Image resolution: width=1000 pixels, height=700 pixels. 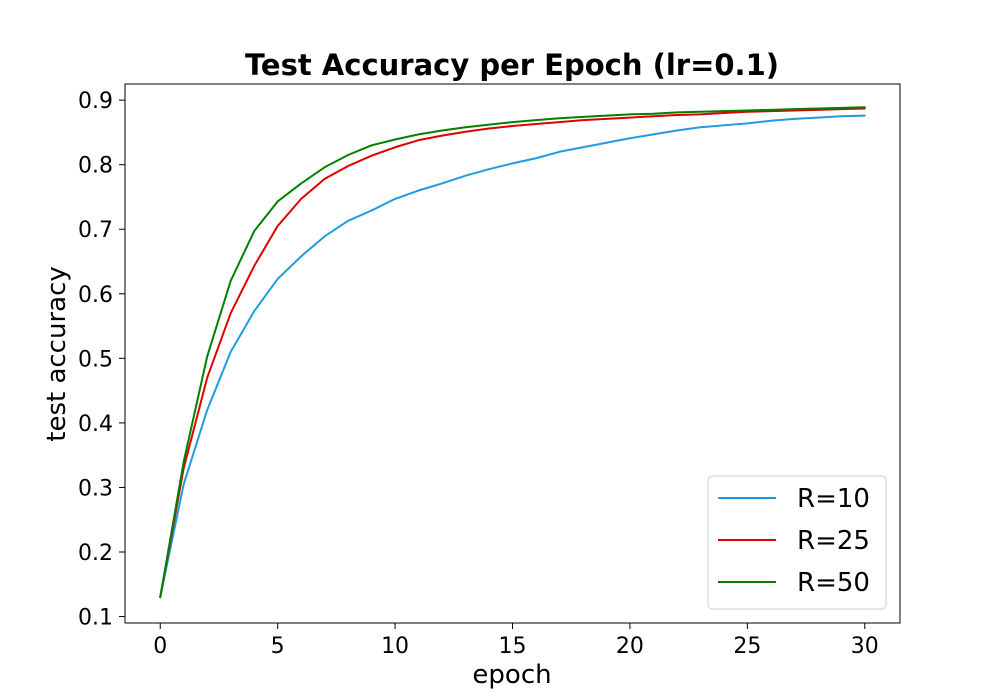 What do you see at coordinates (833, 541) in the screenshot?
I see `legend-label-2: R=25` at bounding box center [833, 541].